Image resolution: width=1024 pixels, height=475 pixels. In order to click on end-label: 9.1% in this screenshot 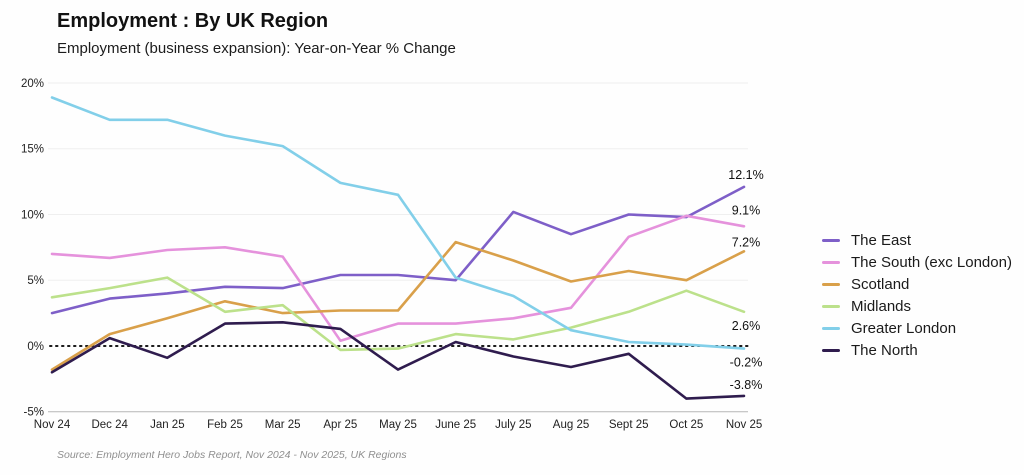, I will do `click(746, 210)`.